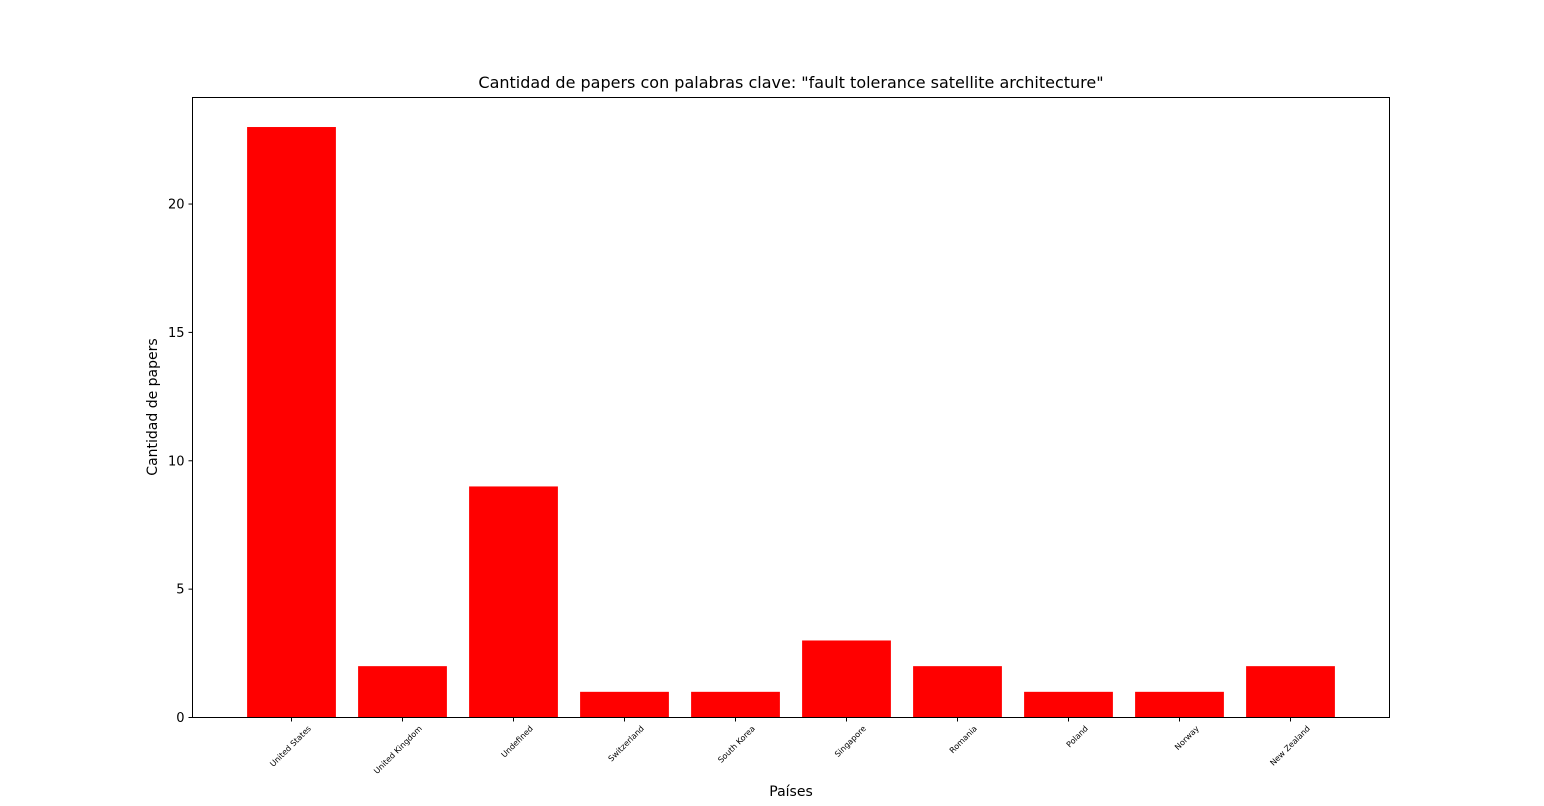  I want to click on y-ticks-group: 0 5 10 15 20, so click(180, 462).